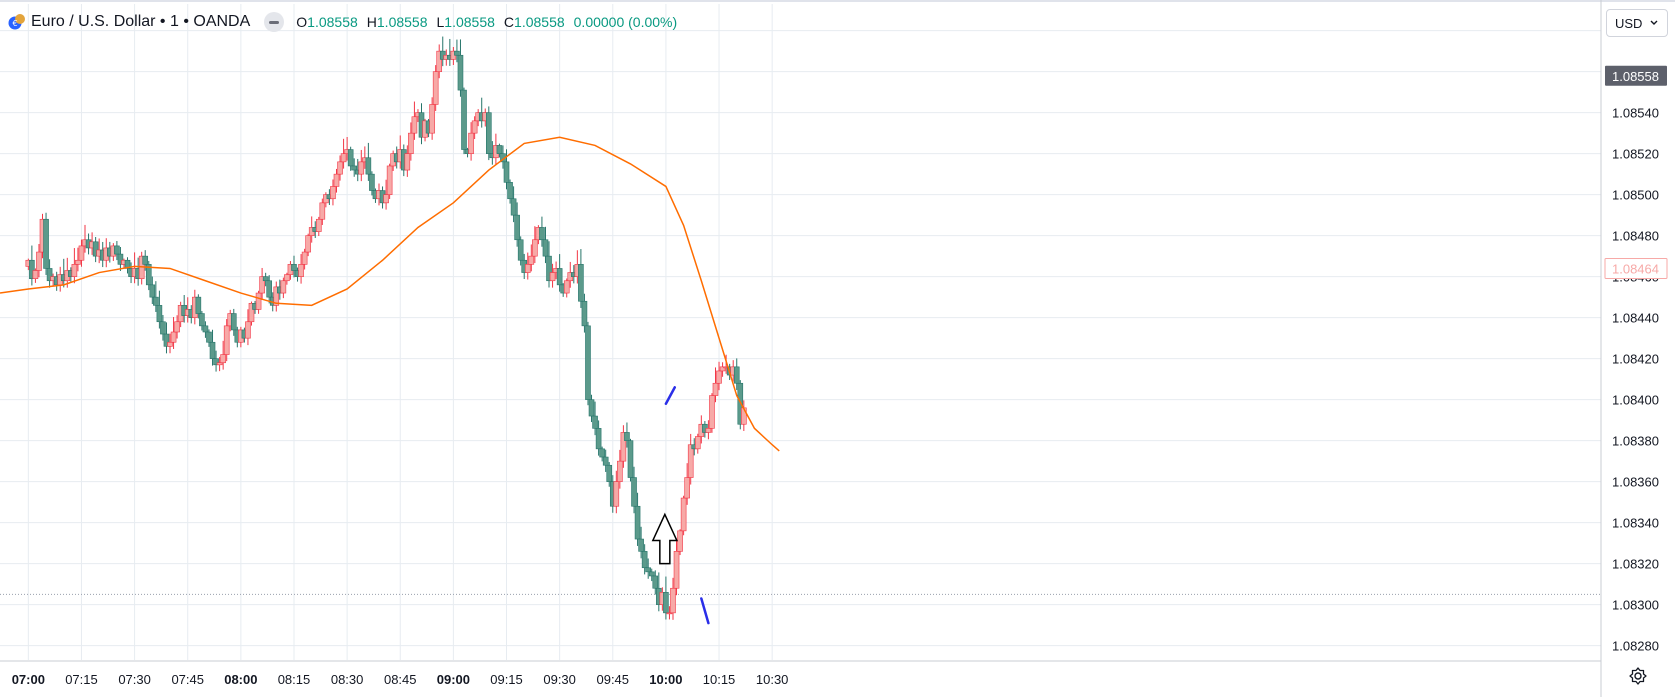 The image size is (1675, 697). What do you see at coordinates (141, 21) in the screenshot?
I see `symbol-title: Euro / U.S. Dollar • 1 • OANDA` at bounding box center [141, 21].